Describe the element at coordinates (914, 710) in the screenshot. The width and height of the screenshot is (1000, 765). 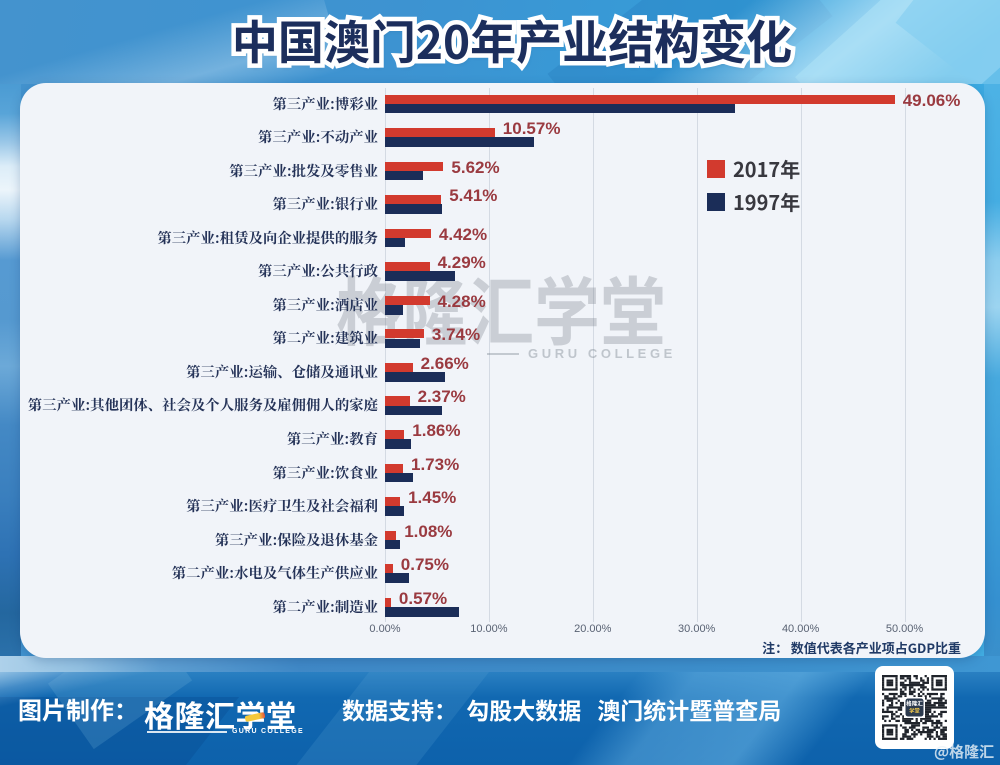
I see `svg-text: 学堂` at that location.